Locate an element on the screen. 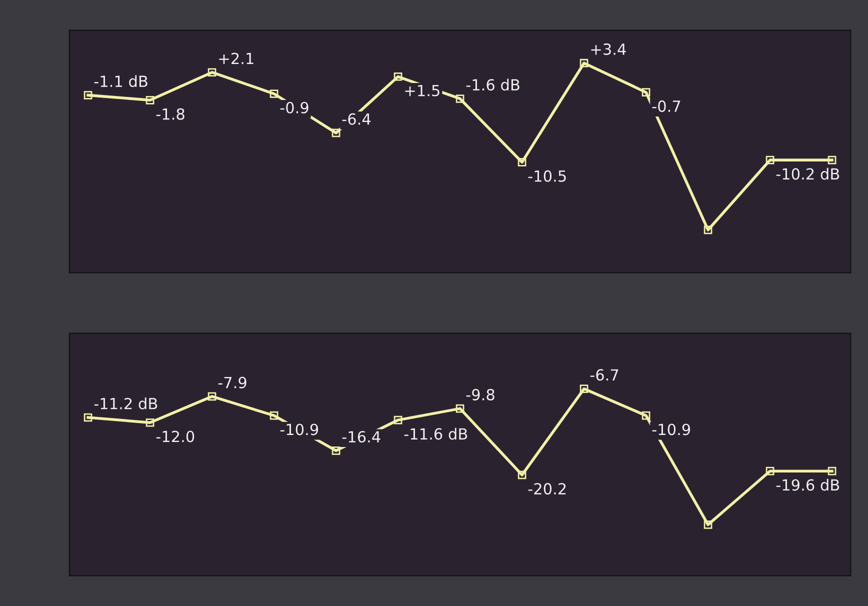 The height and width of the screenshot is (606, 868). data-label: -10.2 dB is located at coordinates (808, 174).